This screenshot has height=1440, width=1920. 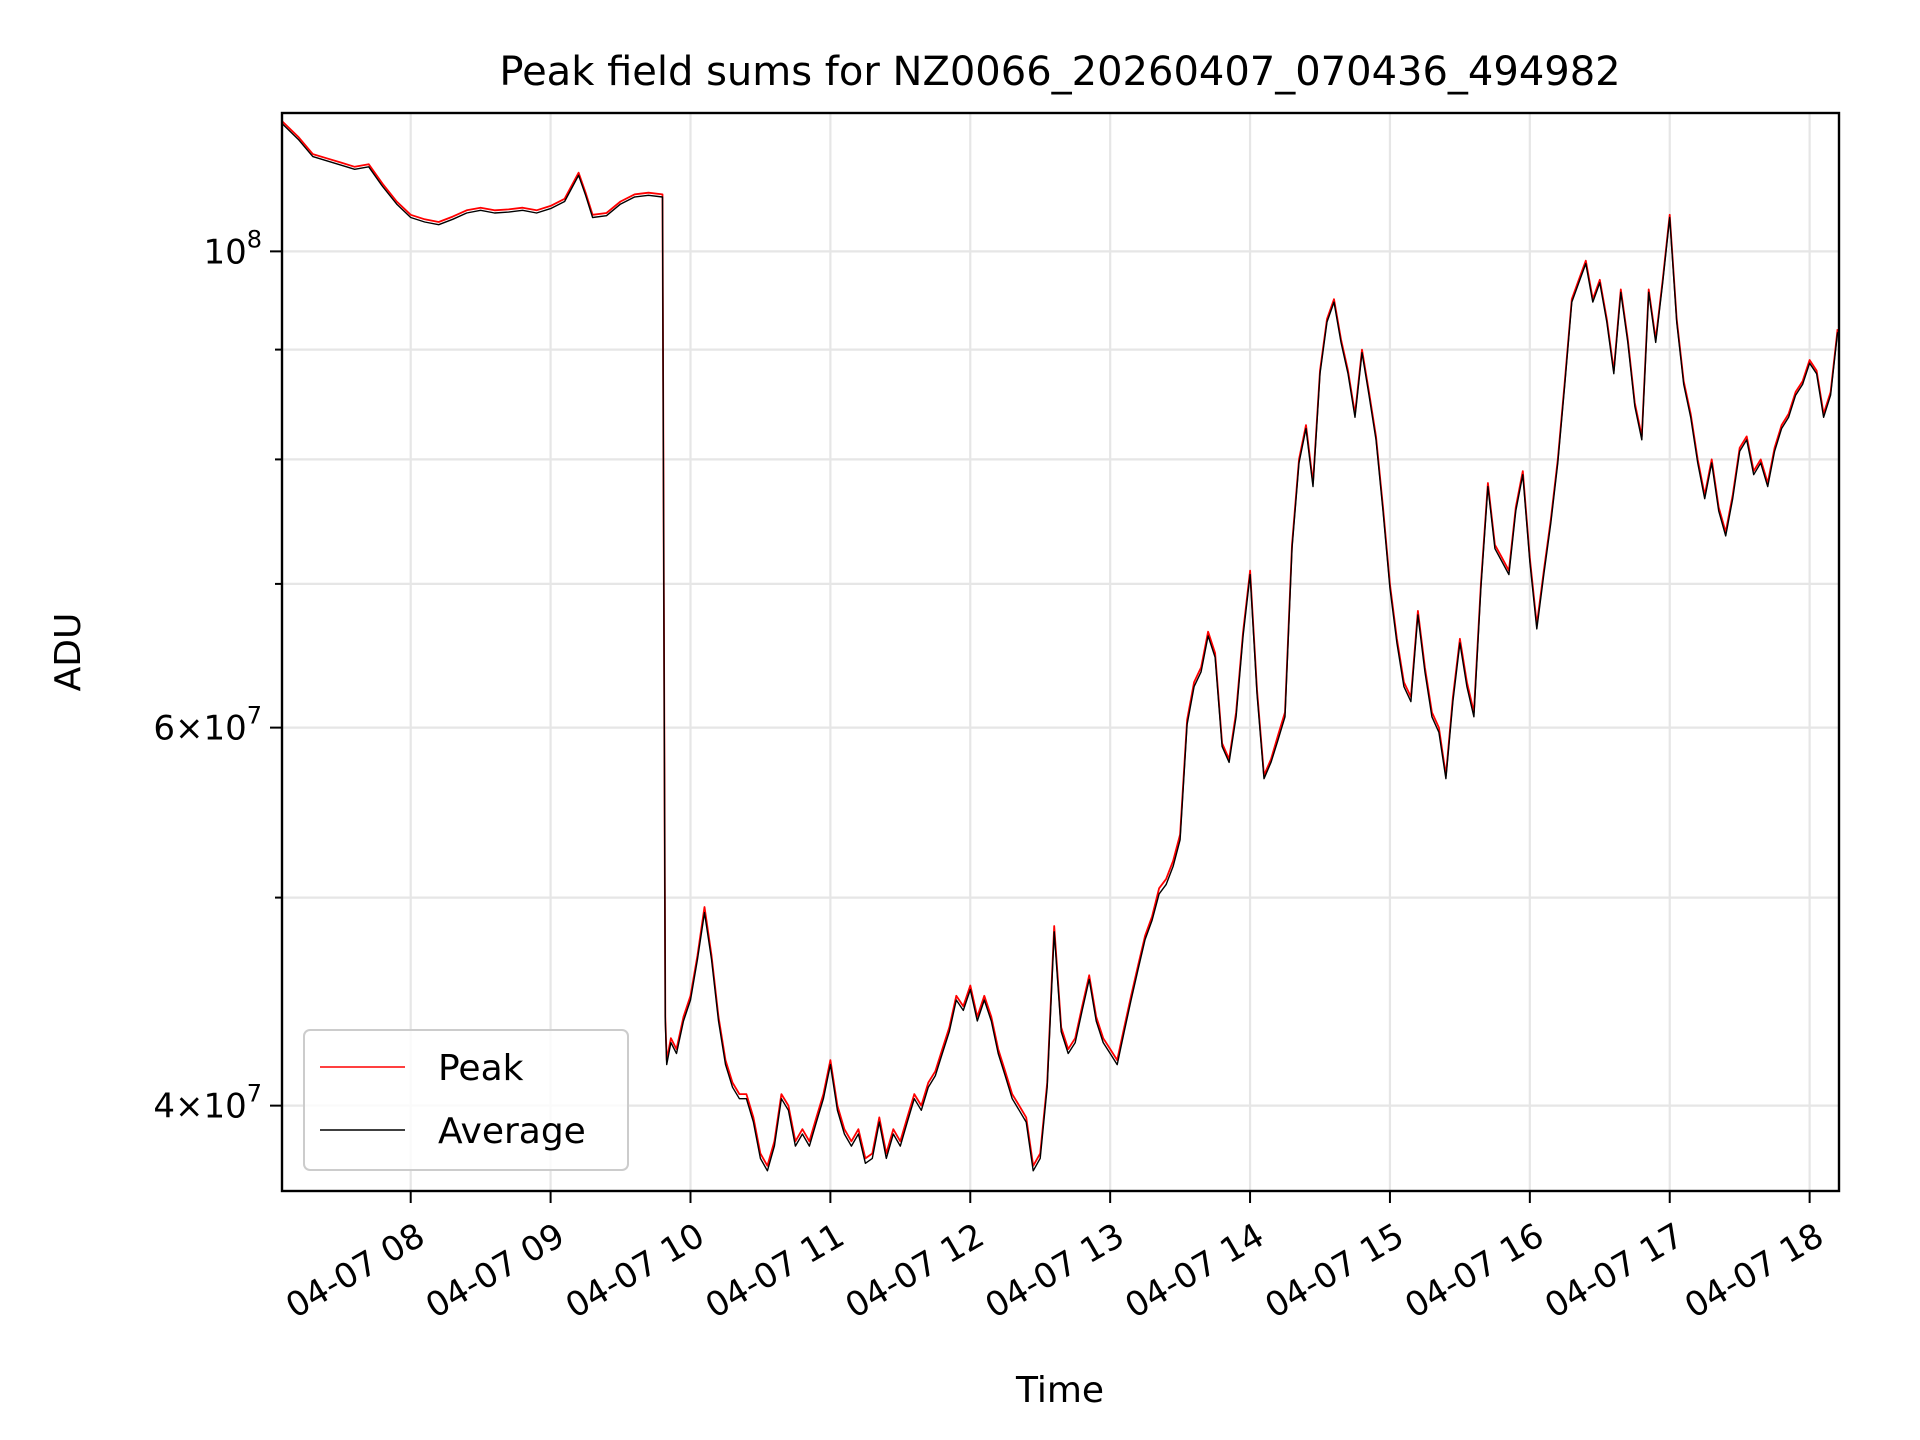 I want to click on legend-box, so click(x=466, y=1100).